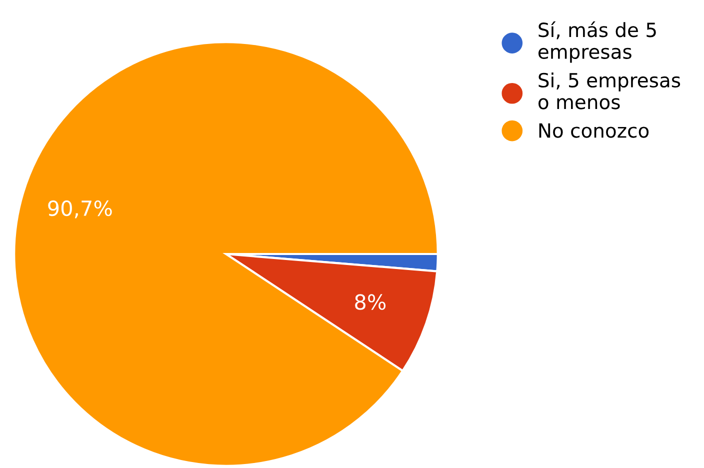  Describe the element at coordinates (594, 130) in the screenshot. I see `legend-label: No conozco` at that location.